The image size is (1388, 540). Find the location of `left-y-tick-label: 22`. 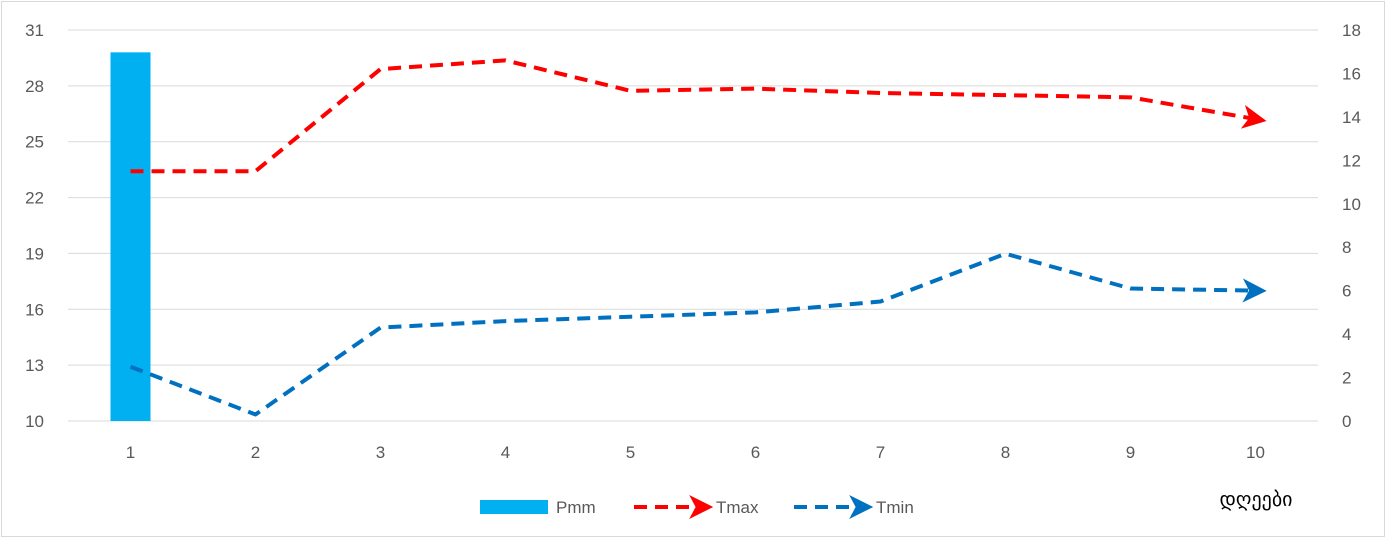

left-y-tick-label: 22 is located at coordinates (34, 198).